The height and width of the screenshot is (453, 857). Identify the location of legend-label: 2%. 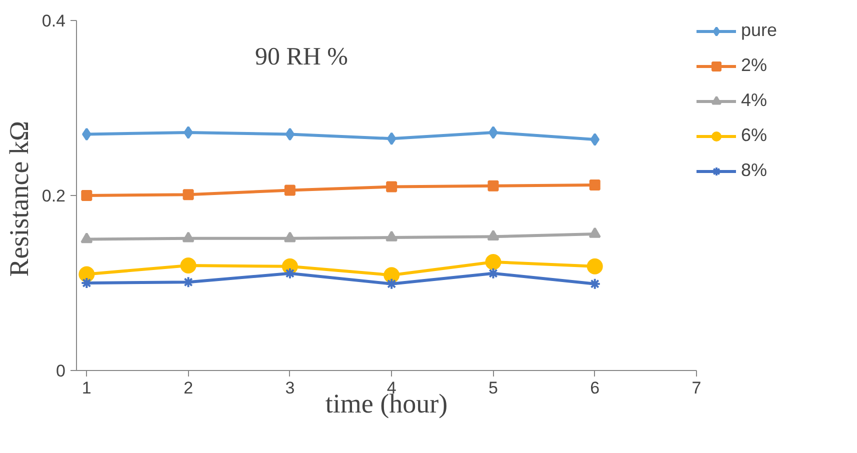
(754, 65).